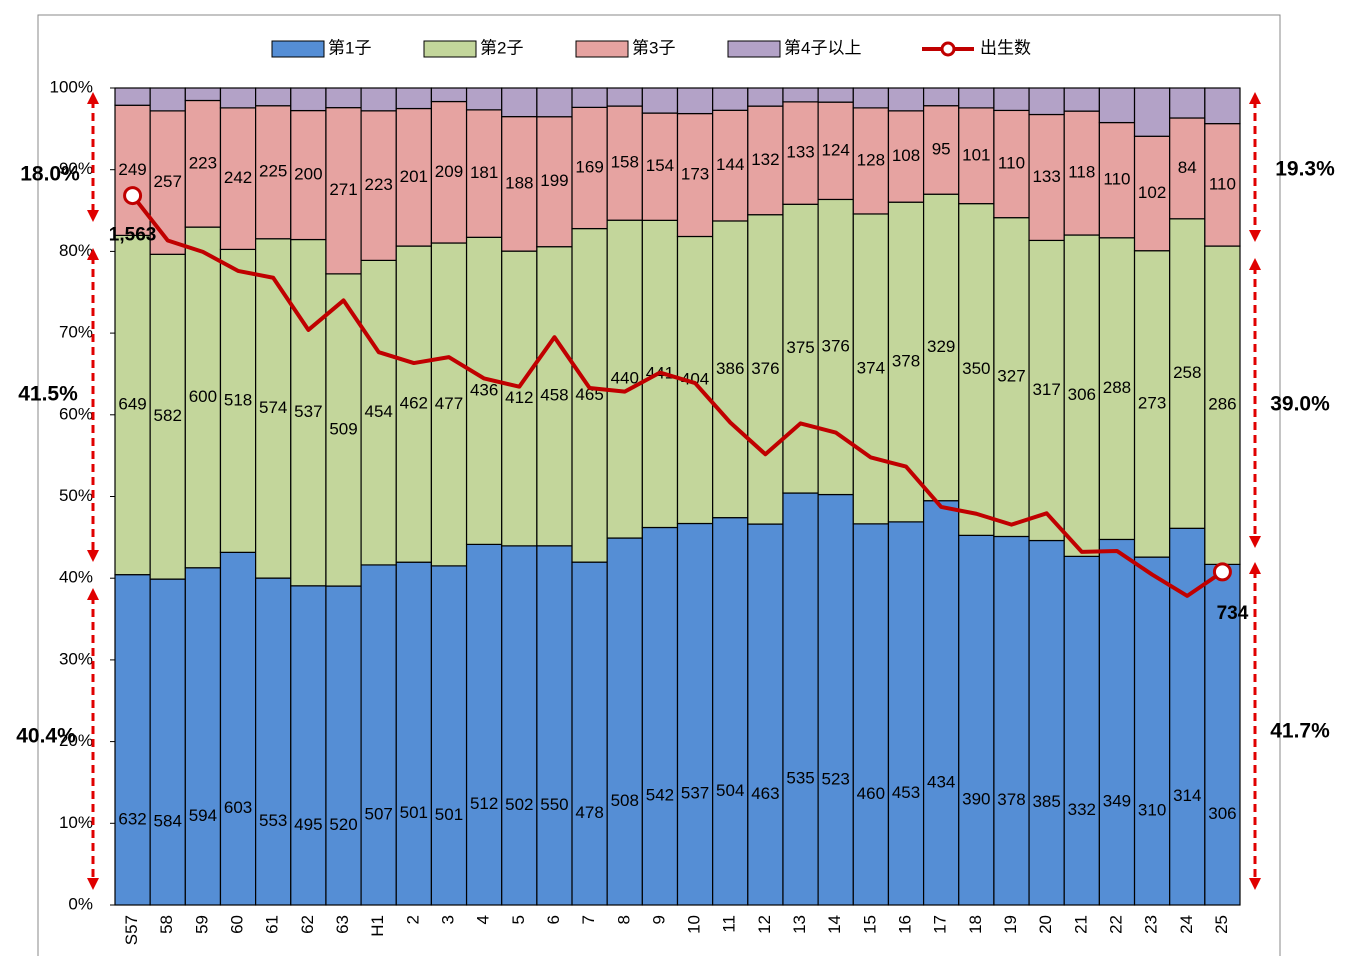  Describe the element at coordinates (765, 159) in the screenshot. I see `data-label: 132` at that location.